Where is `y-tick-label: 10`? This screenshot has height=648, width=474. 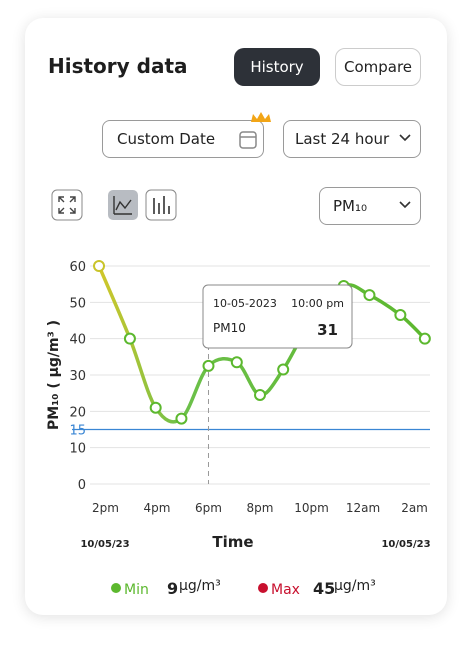 y-tick-label: 10 is located at coordinates (77, 449).